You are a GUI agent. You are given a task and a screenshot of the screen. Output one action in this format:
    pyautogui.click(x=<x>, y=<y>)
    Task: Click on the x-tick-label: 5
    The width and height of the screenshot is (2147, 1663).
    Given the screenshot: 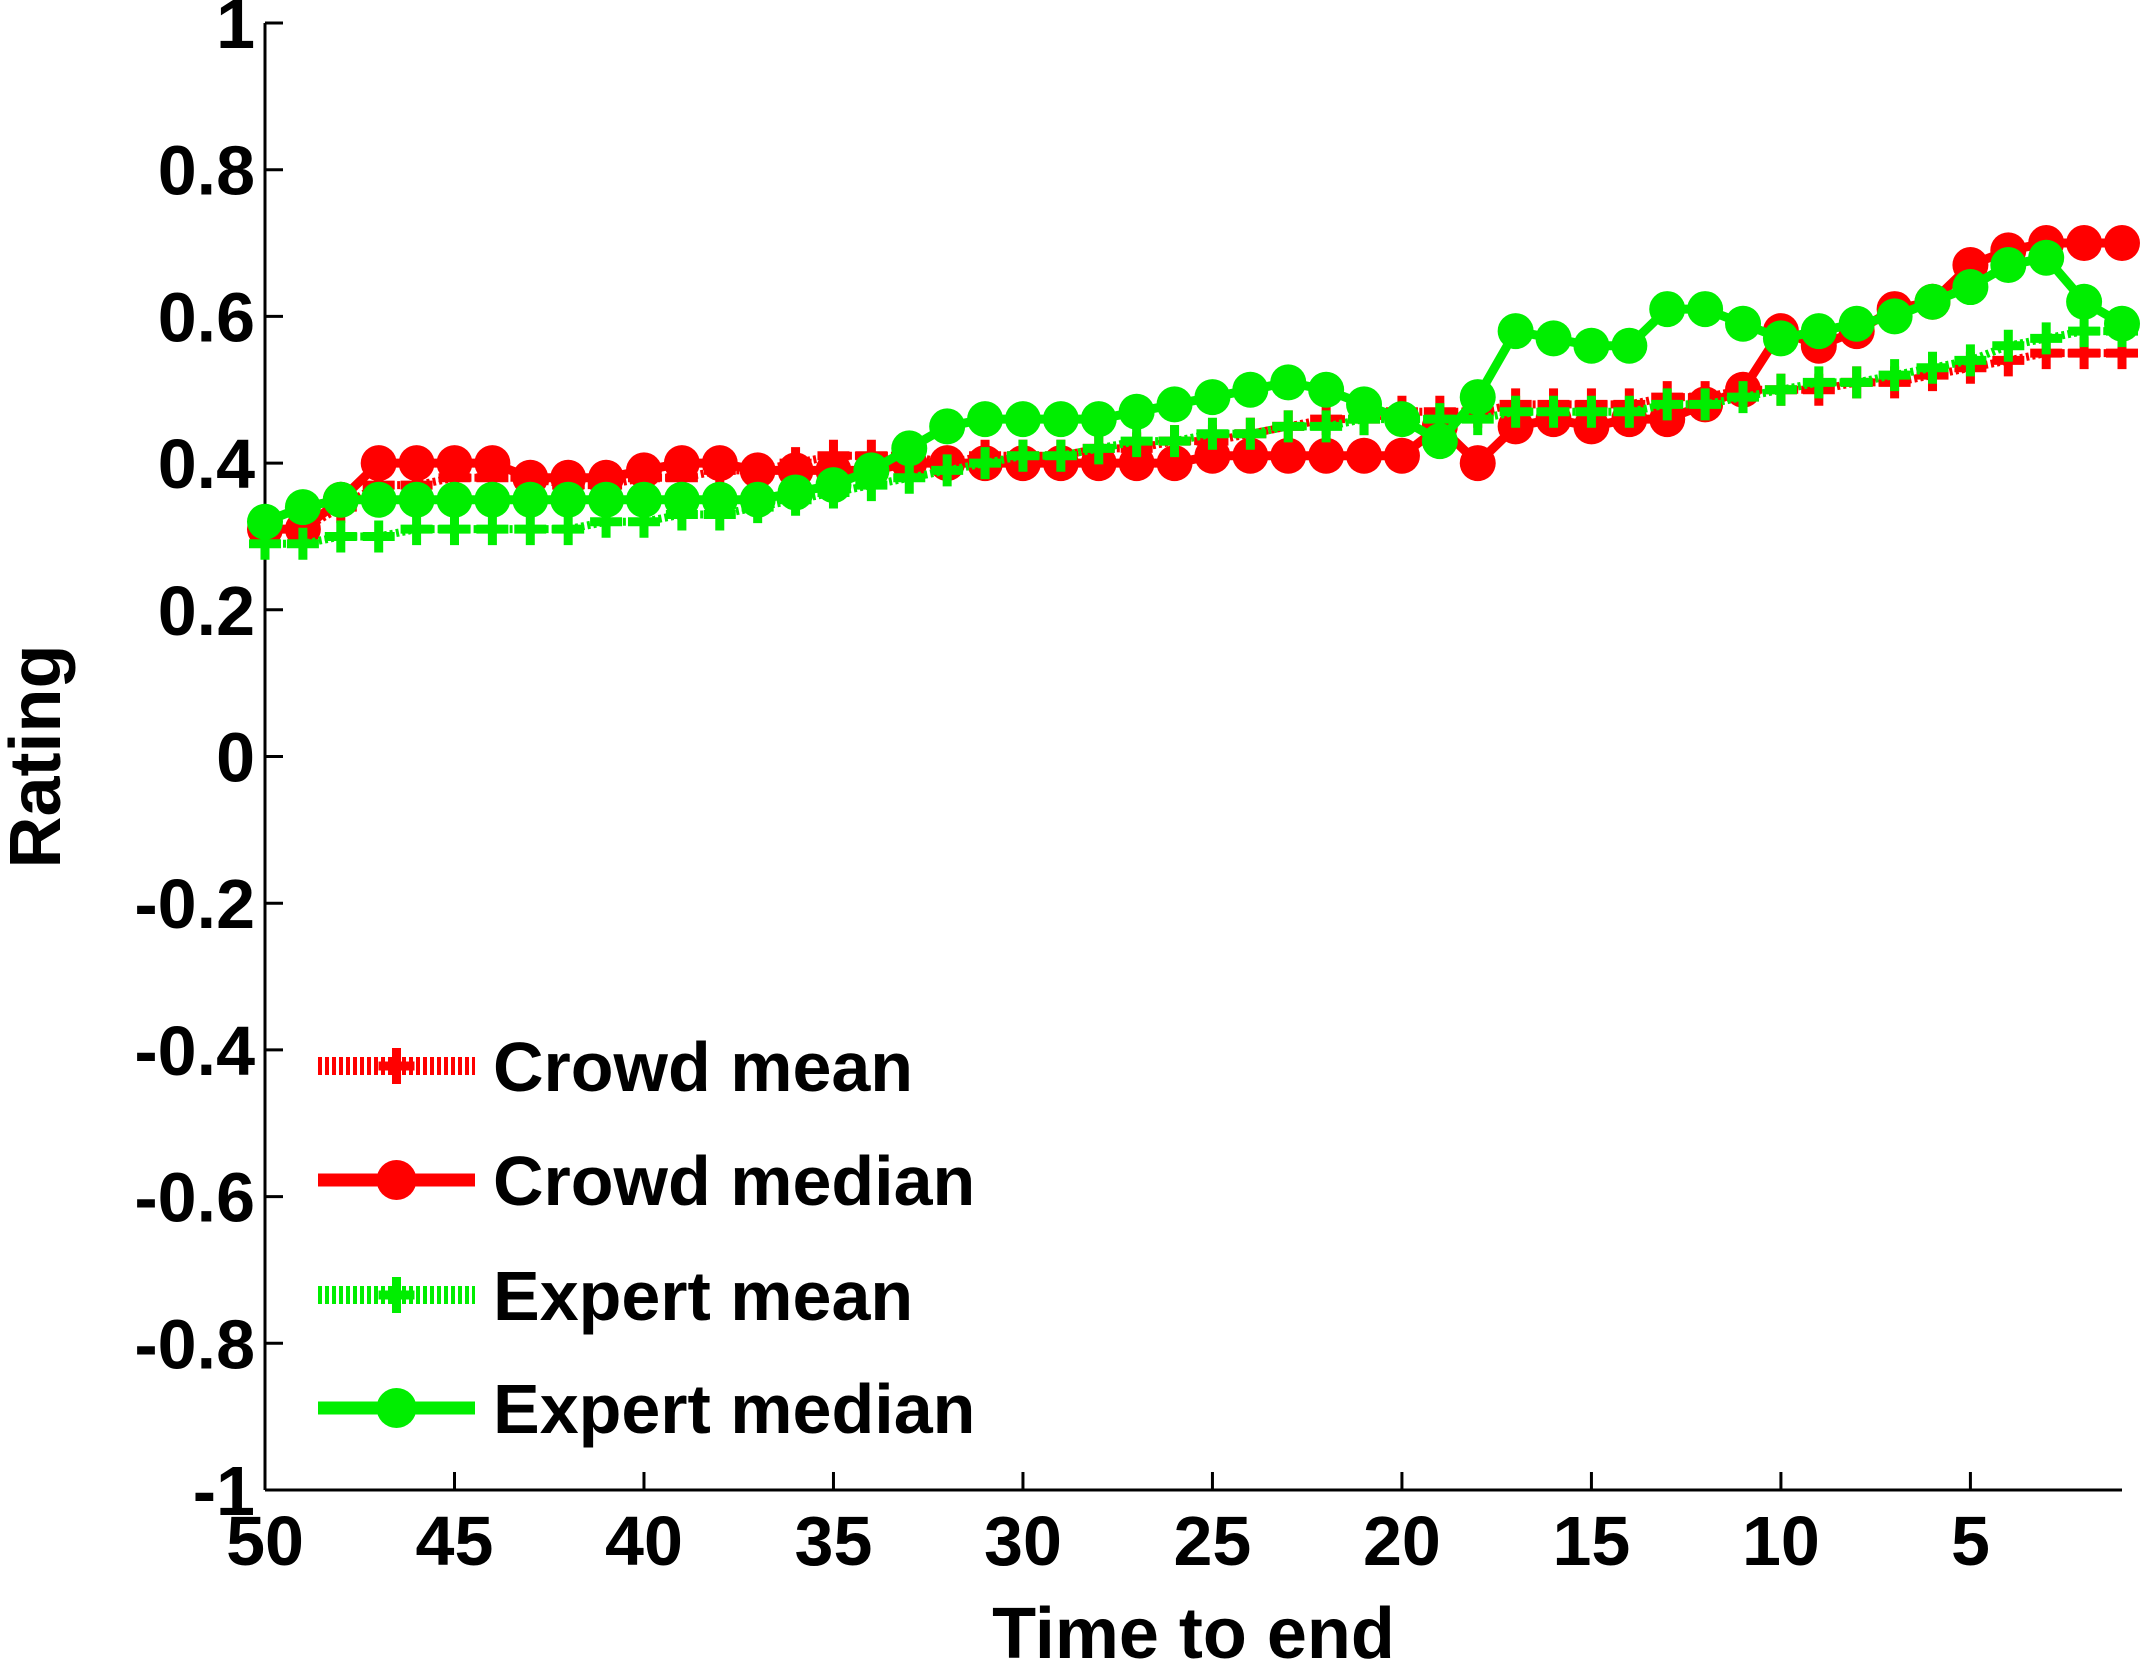 What is the action you would take?
    pyautogui.click(x=1970, y=1541)
    